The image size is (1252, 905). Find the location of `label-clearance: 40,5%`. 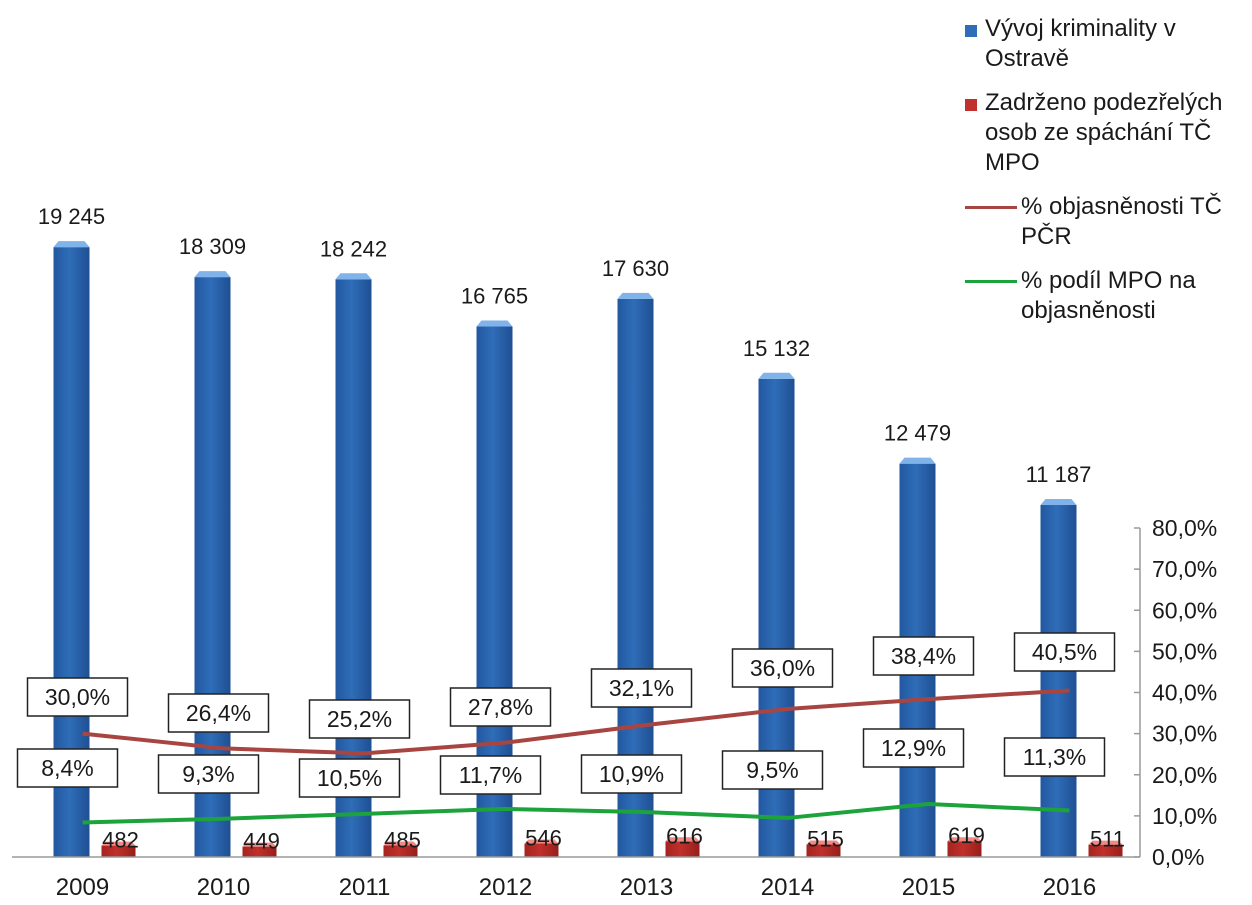

label-clearance: 40,5% is located at coordinates (1064, 652).